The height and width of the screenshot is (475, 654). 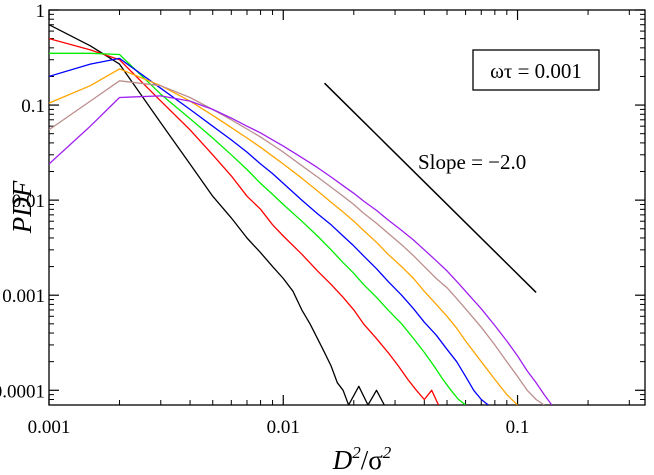 What do you see at coordinates (33, 106) in the screenshot?
I see `y-tick-label: 0.1` at bounding box center [33, 106].